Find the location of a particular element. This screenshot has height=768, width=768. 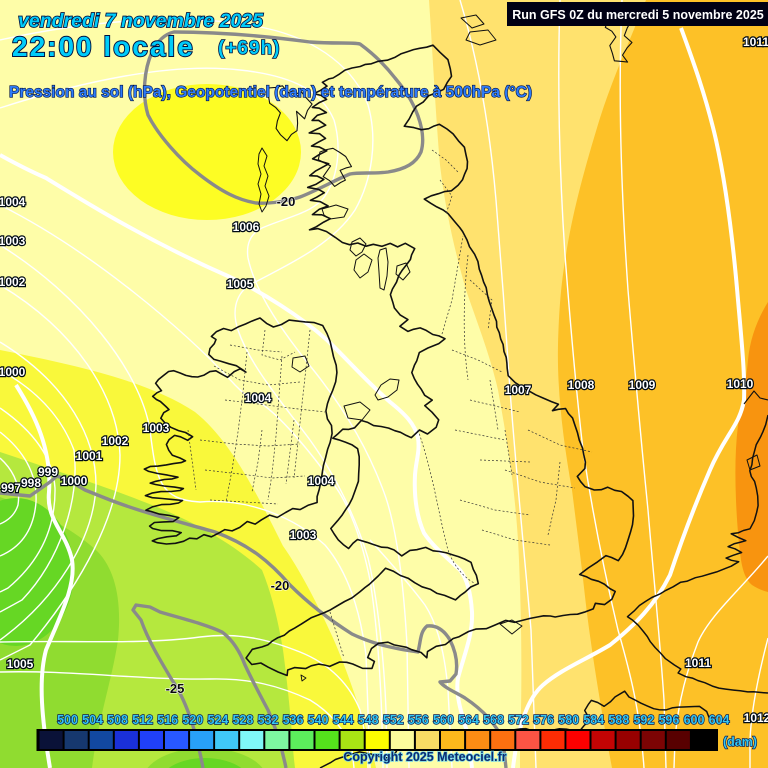

svg-text: 536 is located at coordinates (293, 720).